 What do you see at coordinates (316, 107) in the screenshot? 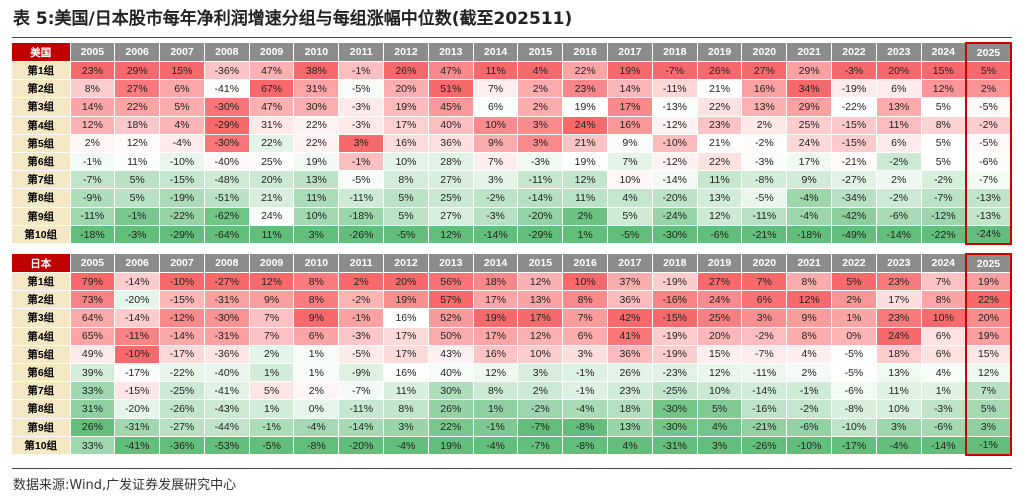
I see `value-cell: 30%` at bounding box center [316, 107].